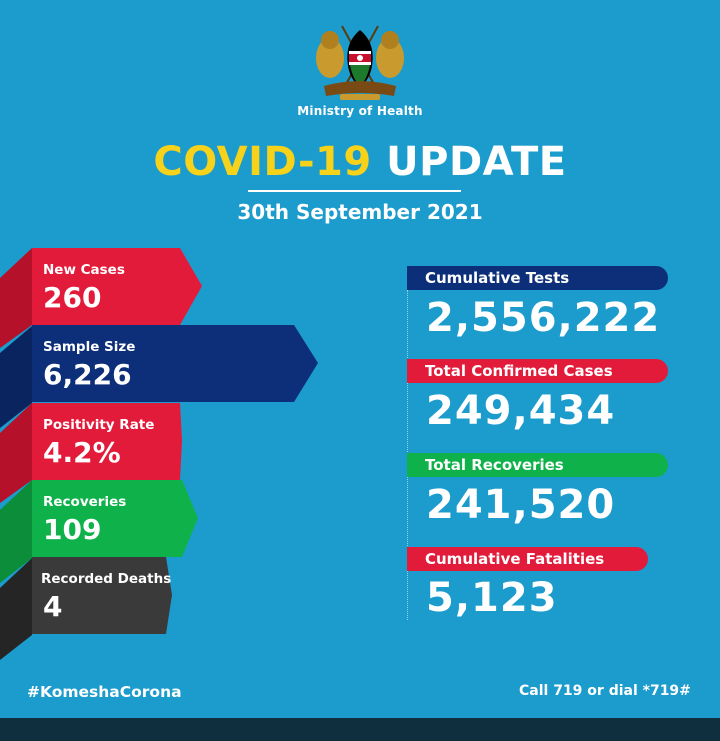  Describe the element at coordinates (175, 363) in the screenshot. I see `stat-sample-size: Sample Size 6,226` at that location.